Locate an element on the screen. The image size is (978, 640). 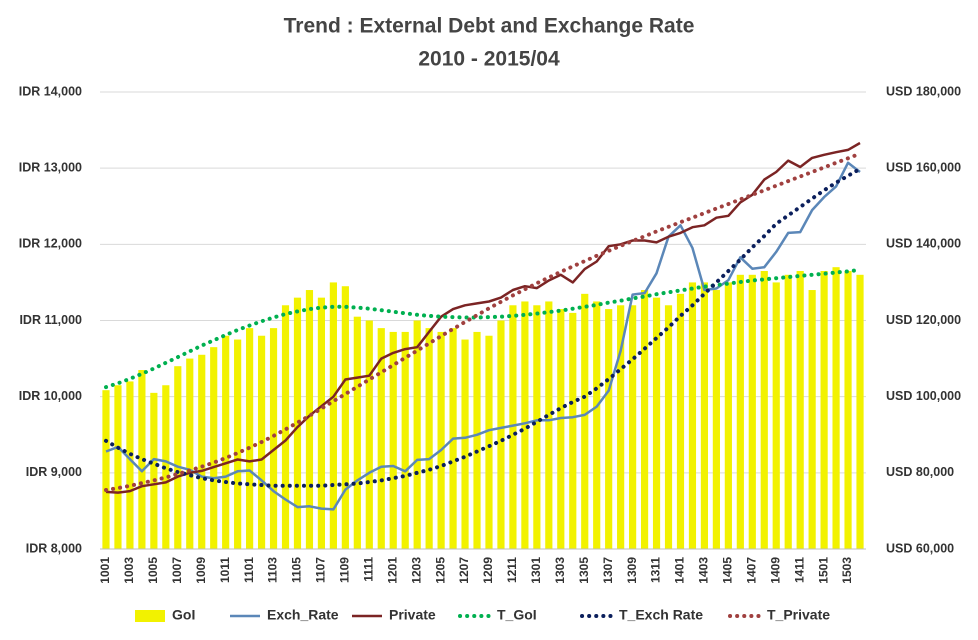
y-tick-label: IDR 9,000 is located at coordinates (54, 472).